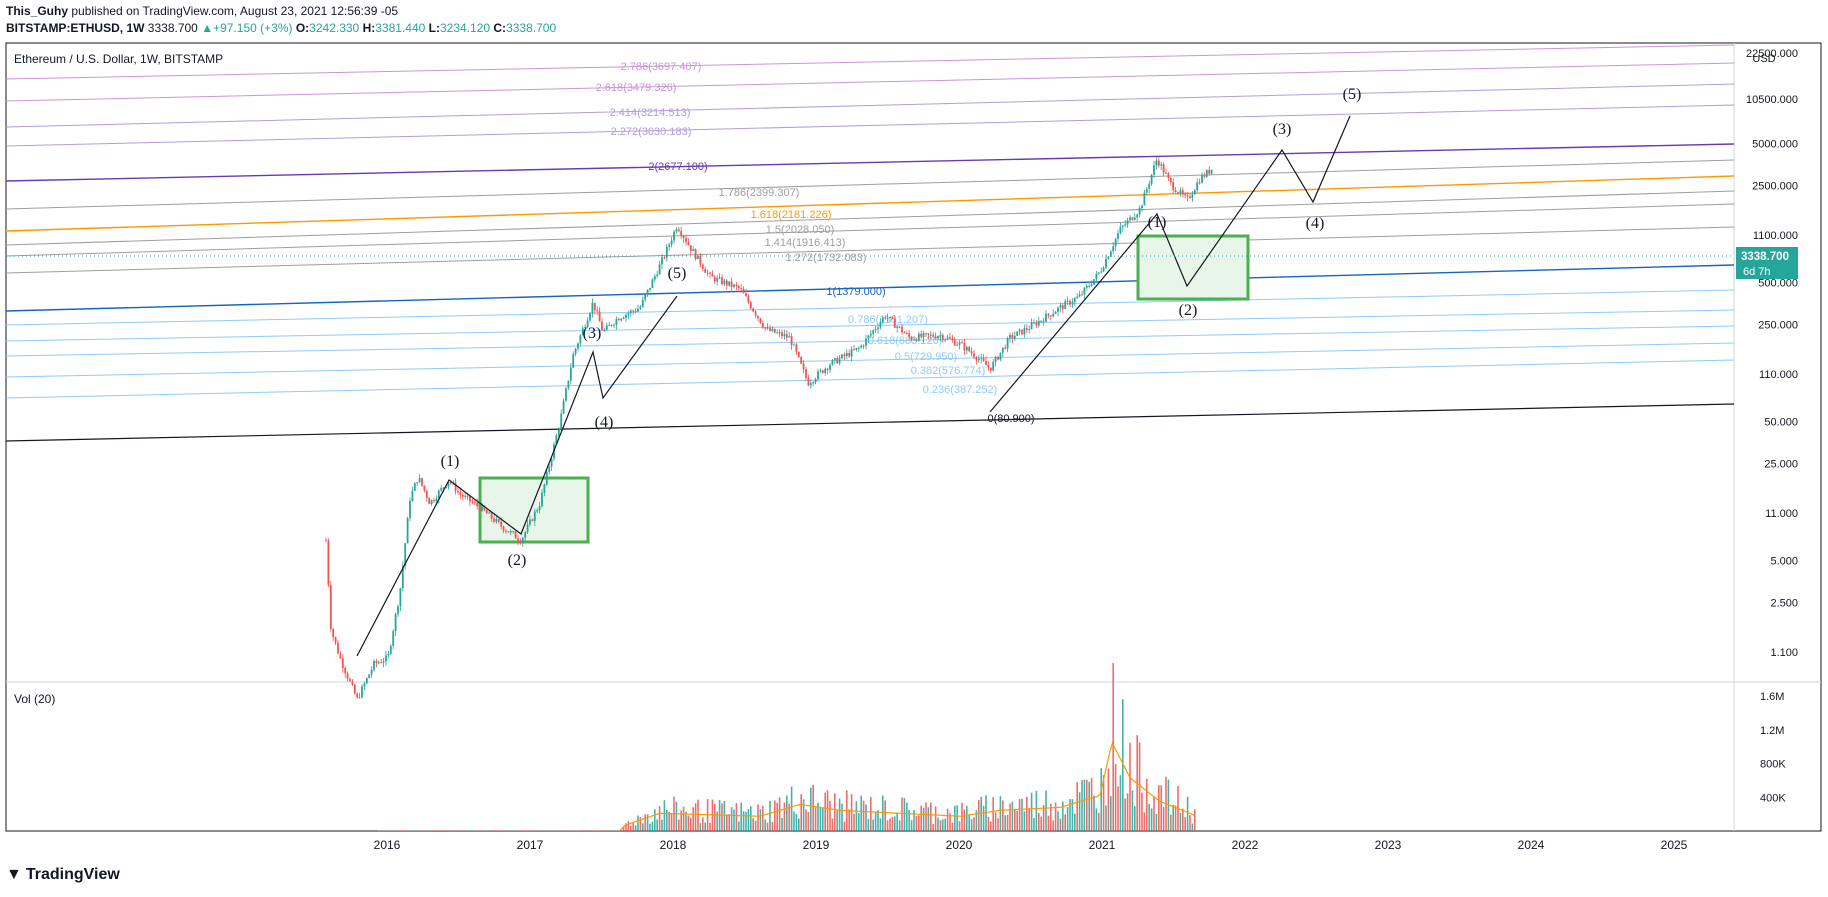  I want to click on support-trendline, so click(870, 422).